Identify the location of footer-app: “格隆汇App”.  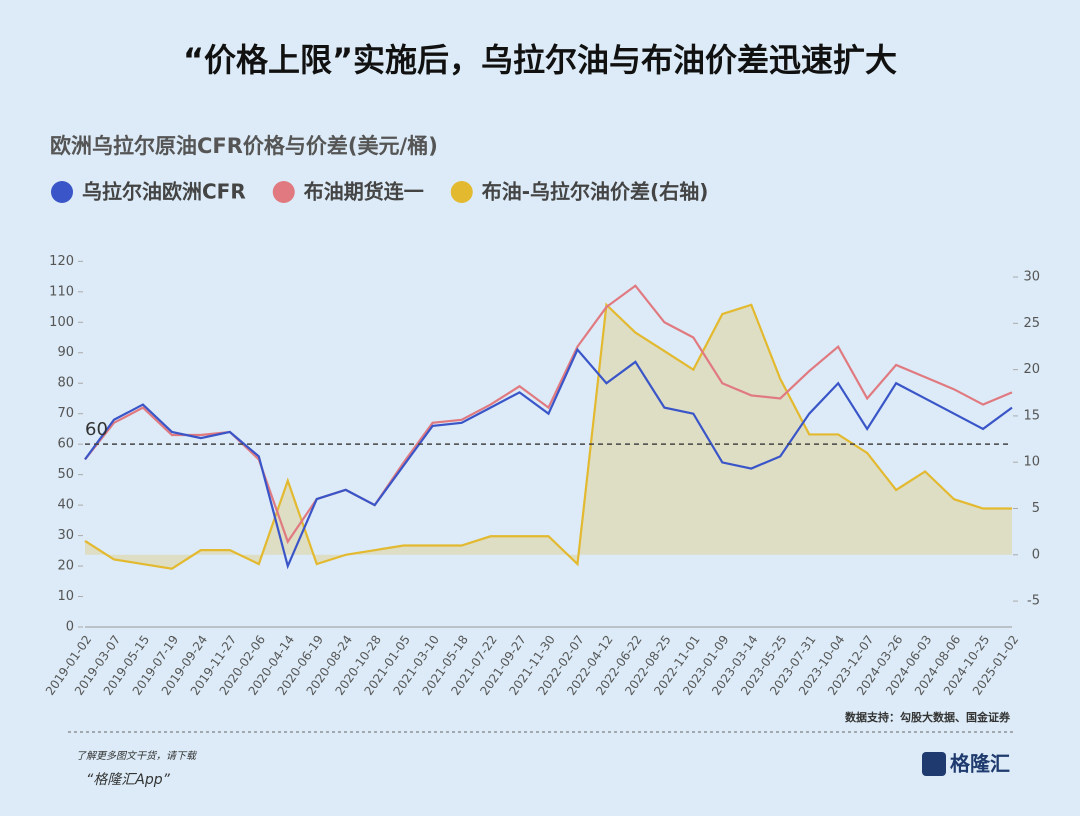
(128, 780).